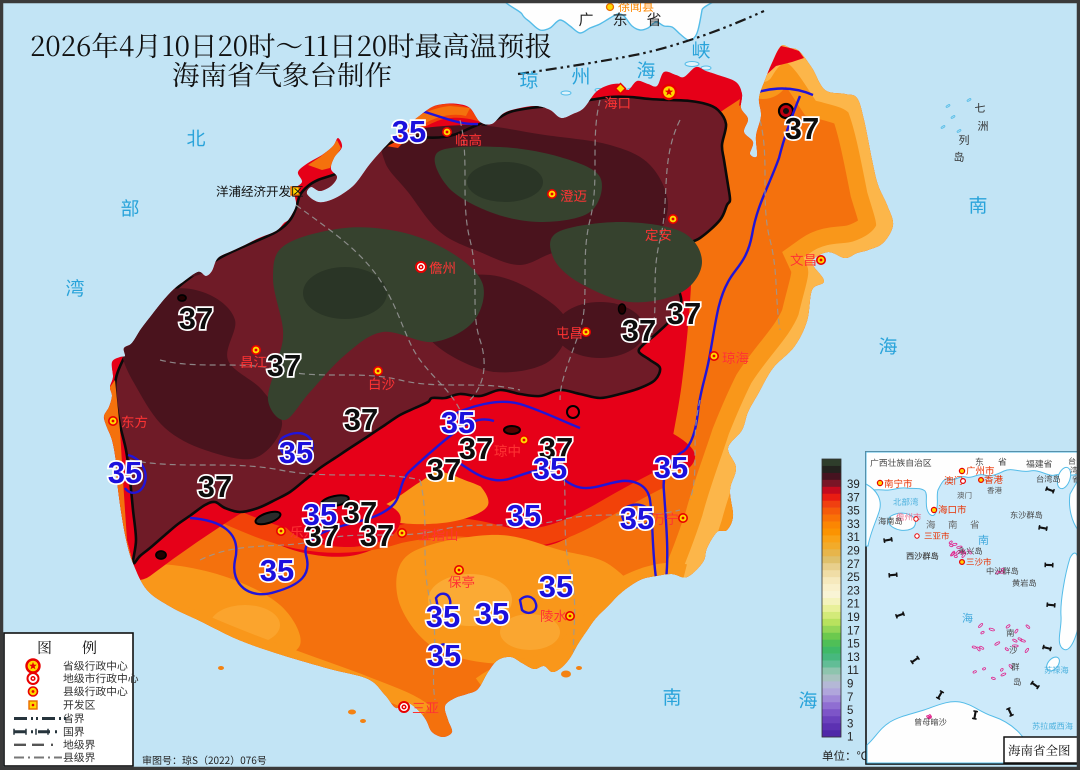  Describe the element at coordinates (853, 671) in the screenshot. I see `svg-text: 11` at that location.